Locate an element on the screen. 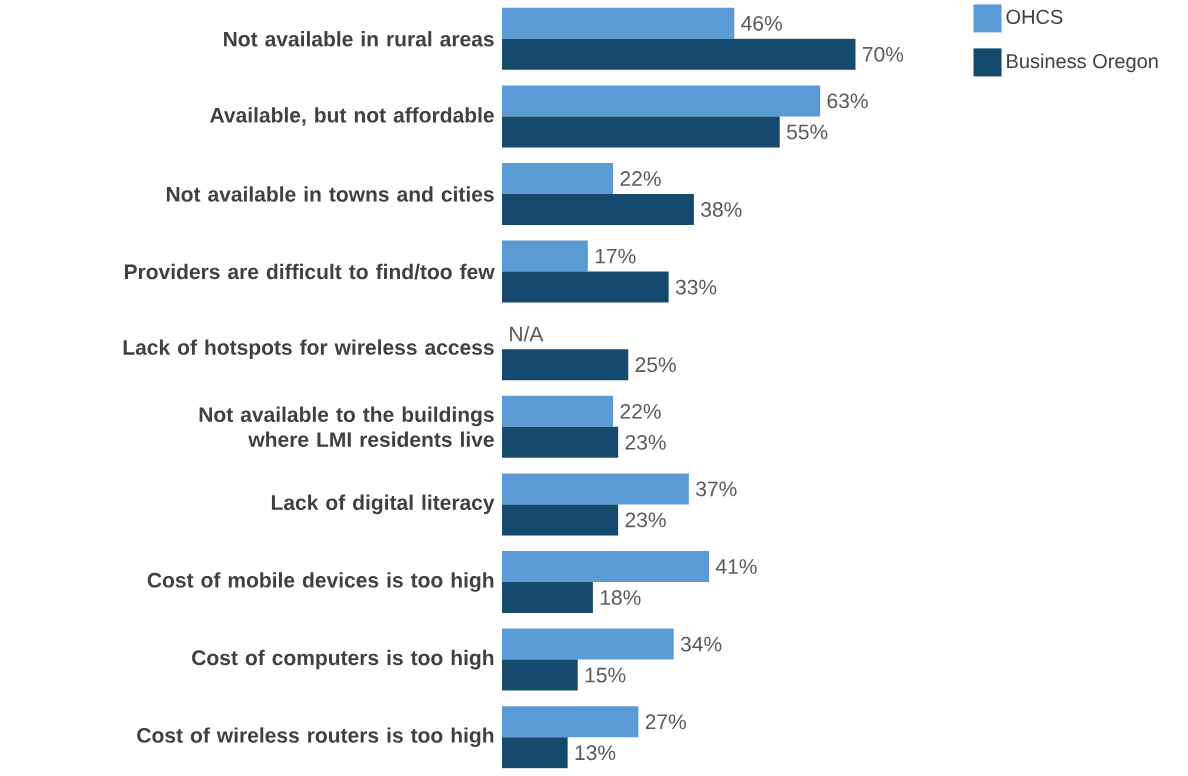  y-tick-label: Cost of wireless routers is too high is located at coordinates (315, 737).